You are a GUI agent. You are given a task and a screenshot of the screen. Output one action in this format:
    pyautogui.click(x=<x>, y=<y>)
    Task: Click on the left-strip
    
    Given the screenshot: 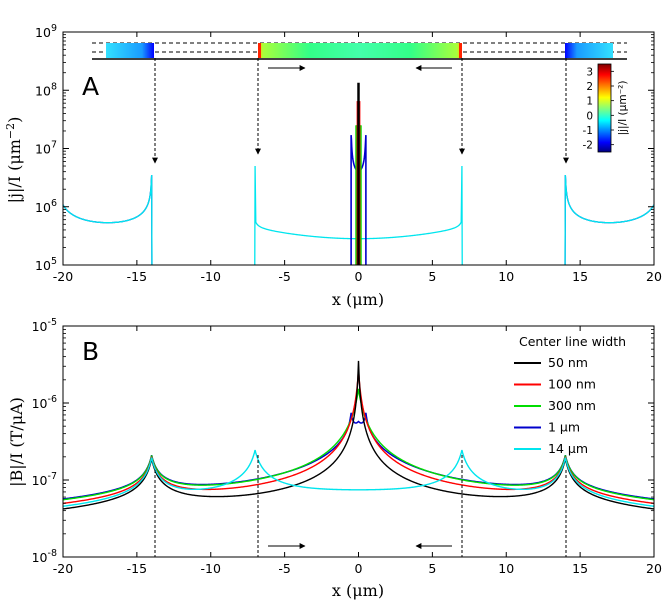 What is the action you would take?
    pyautogui.click(x=130, y=50)
    